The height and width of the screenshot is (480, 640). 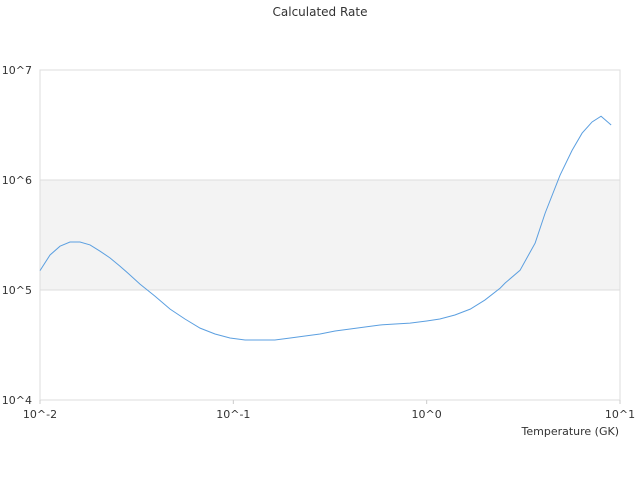 What do you see at coordinates (570, 431) in the screenshot?
I see `x-axis-label: Temperature (GK)` at bounding box center [570, 431].